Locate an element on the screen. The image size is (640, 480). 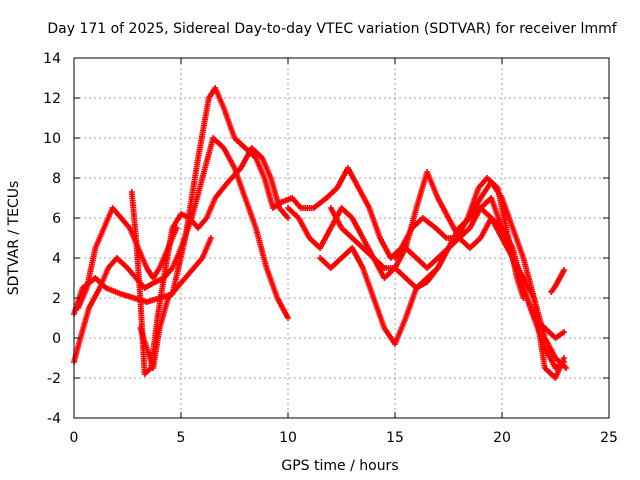
y-tick-label: 8 is located at coordinates (56, 179).